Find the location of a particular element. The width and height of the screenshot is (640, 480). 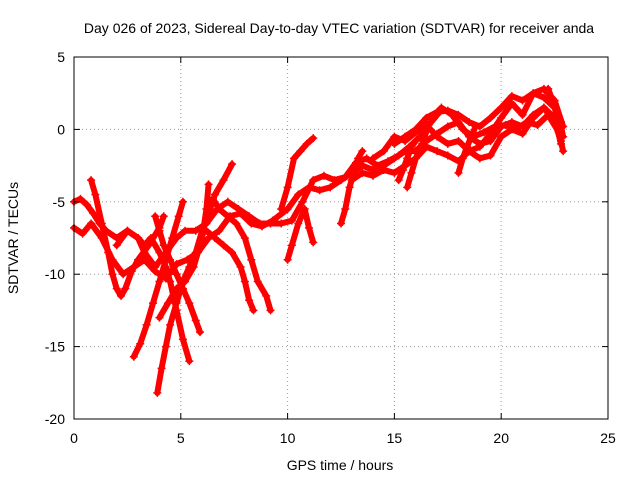

y-tick-label: -20 is located at coordinates (55, 419).